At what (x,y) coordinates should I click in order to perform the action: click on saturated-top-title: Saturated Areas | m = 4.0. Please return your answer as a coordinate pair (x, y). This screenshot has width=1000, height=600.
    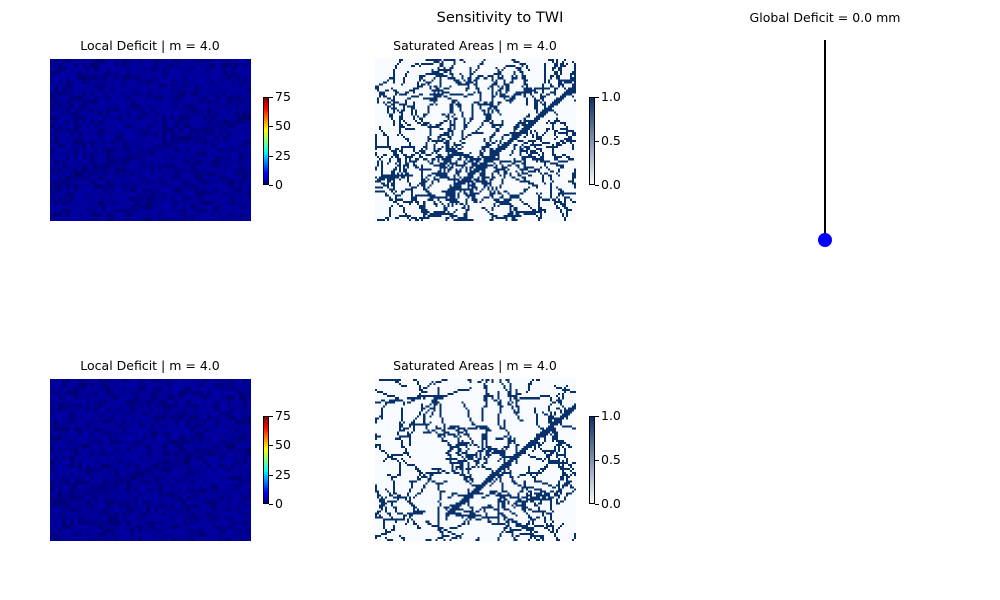
    Looking at the image, I should click on (475, 45).